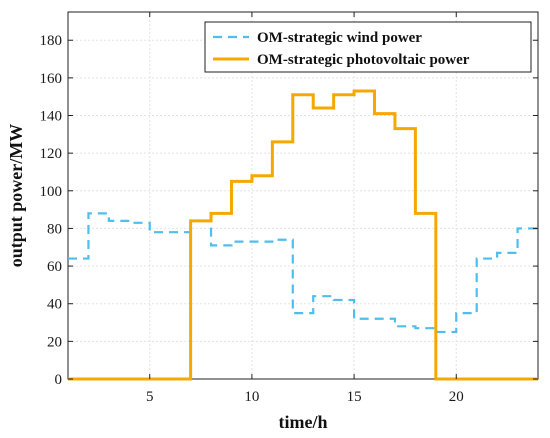 The height and width of the screenshot is (438, 550). What do you see at coordinates (51, 192) in the screenshot?
I see `y-tick-label: 100` at bounding box center [51, 192].